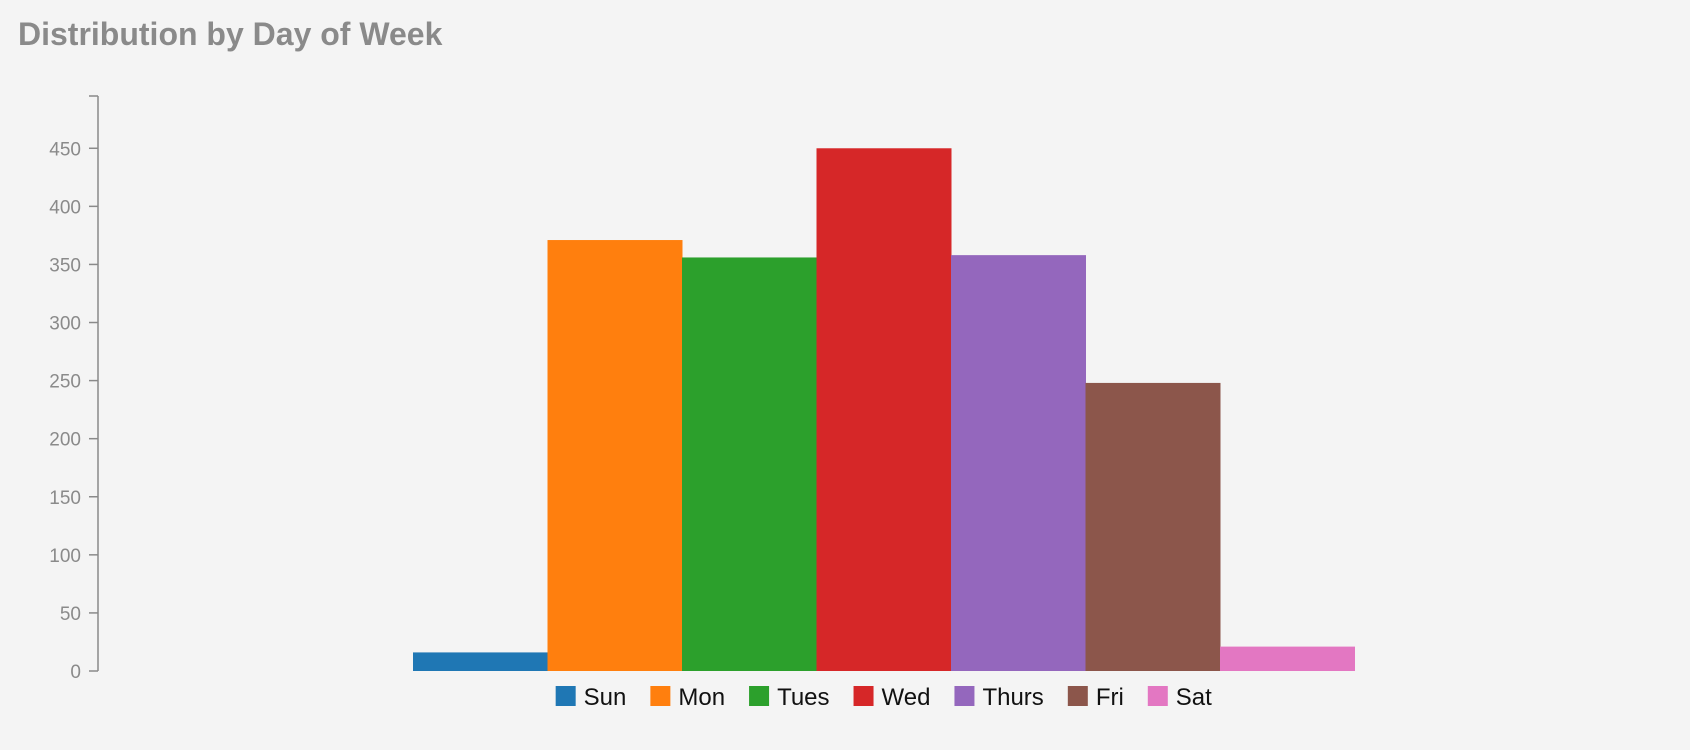 The height and width of the screenshot is (750, 1690). I want to click on y-tick-label: 400, so click(65, 207).